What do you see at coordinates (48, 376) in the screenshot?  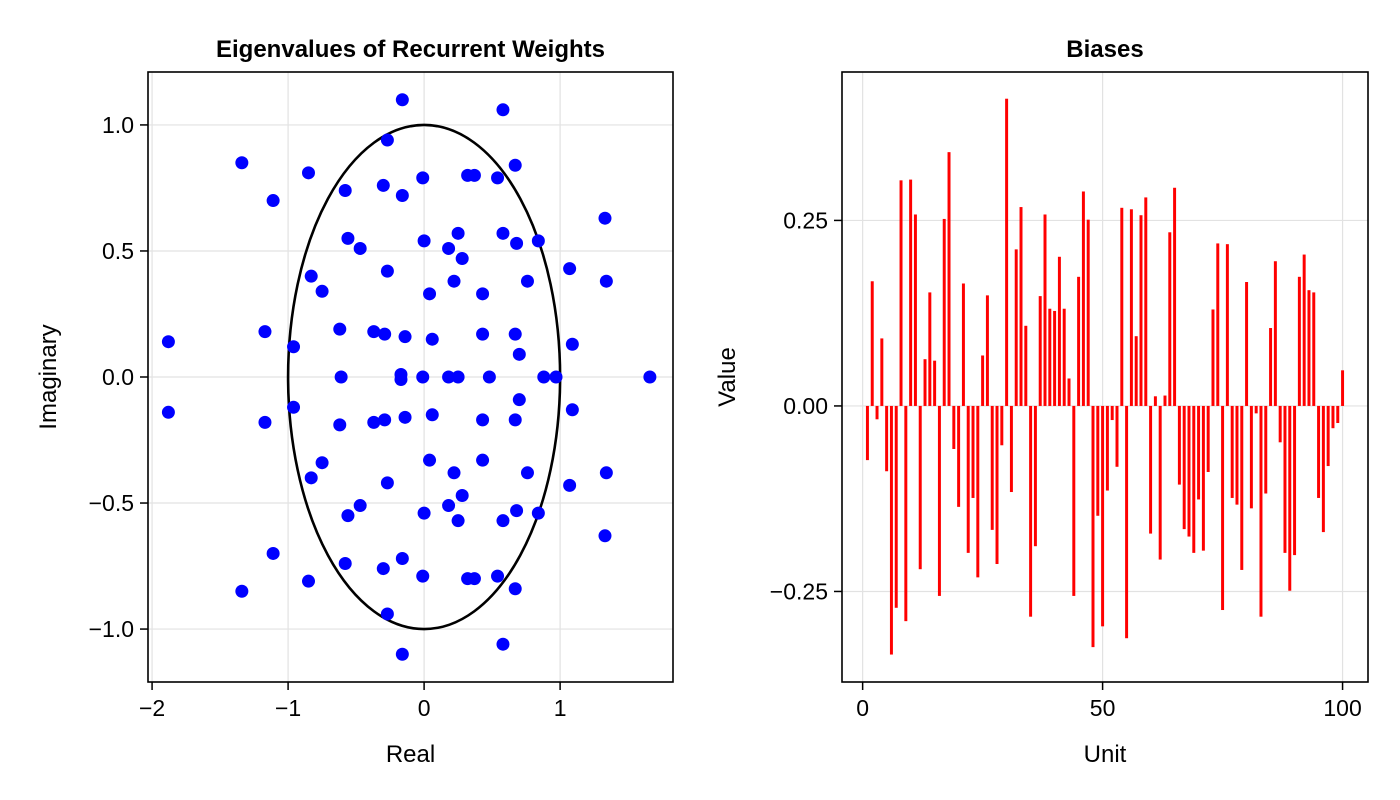 I see `eigenvalue-y-axis-label: Imaginary` at bounding box center [48, 376].